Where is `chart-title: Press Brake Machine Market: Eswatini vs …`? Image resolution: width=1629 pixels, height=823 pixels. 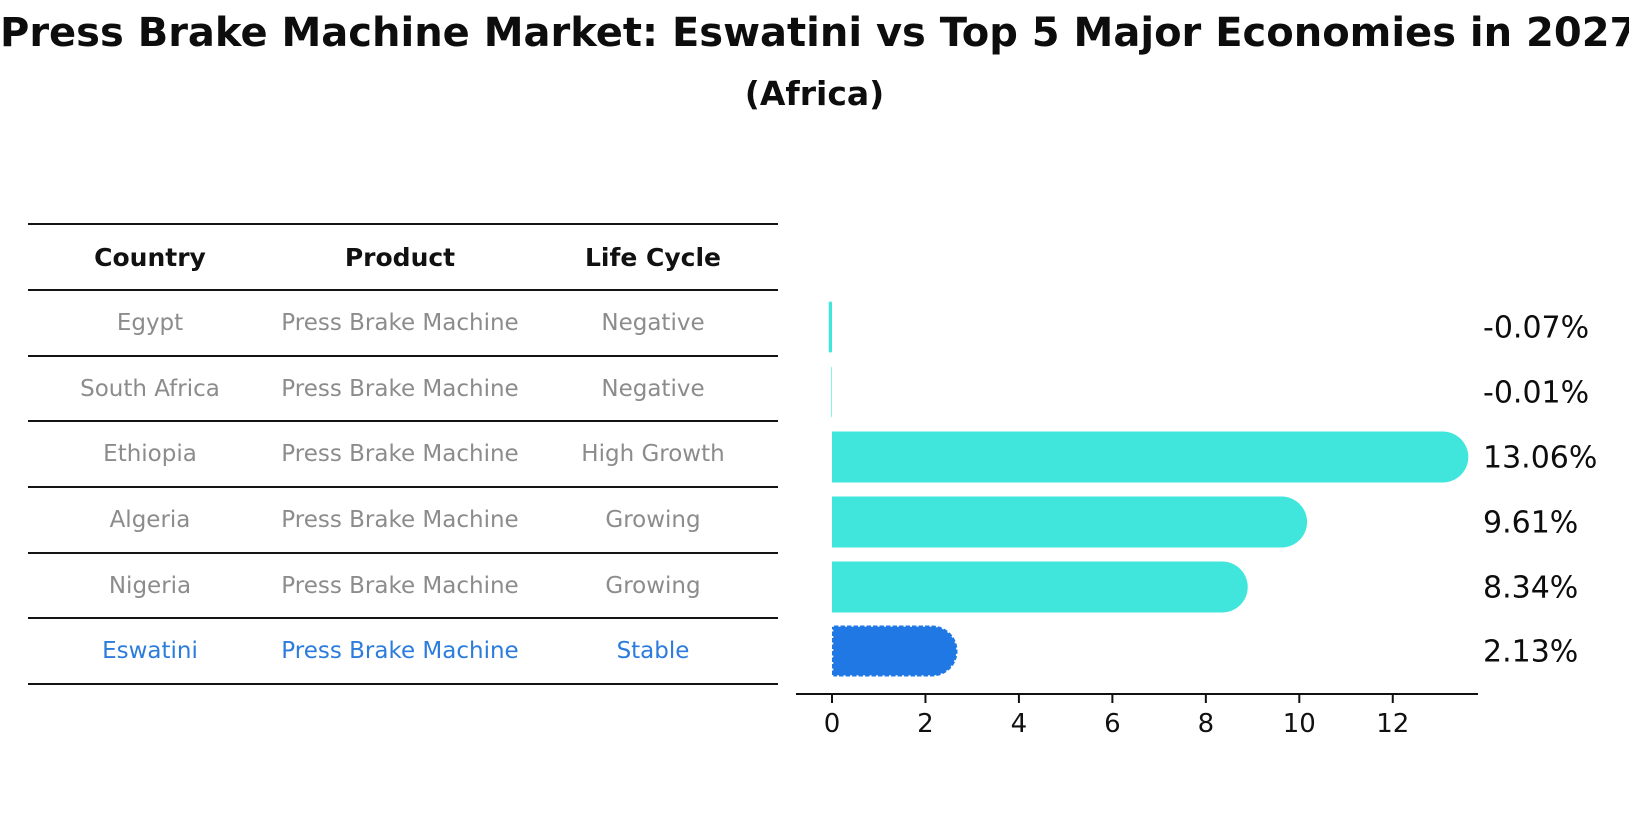 chart-title: Press Brake Machine Market: Eswatini vs … is located at coordinates (814, 33).